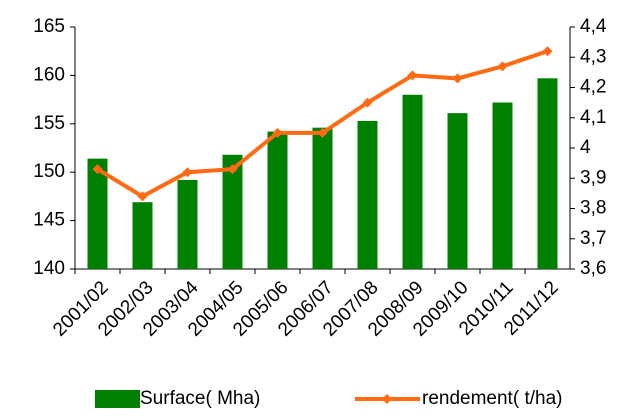  What do you see at coordinates (593, 56) in the screenshot?
I see `y2-tick-label: 4,3` at bounding box center [593, 56].